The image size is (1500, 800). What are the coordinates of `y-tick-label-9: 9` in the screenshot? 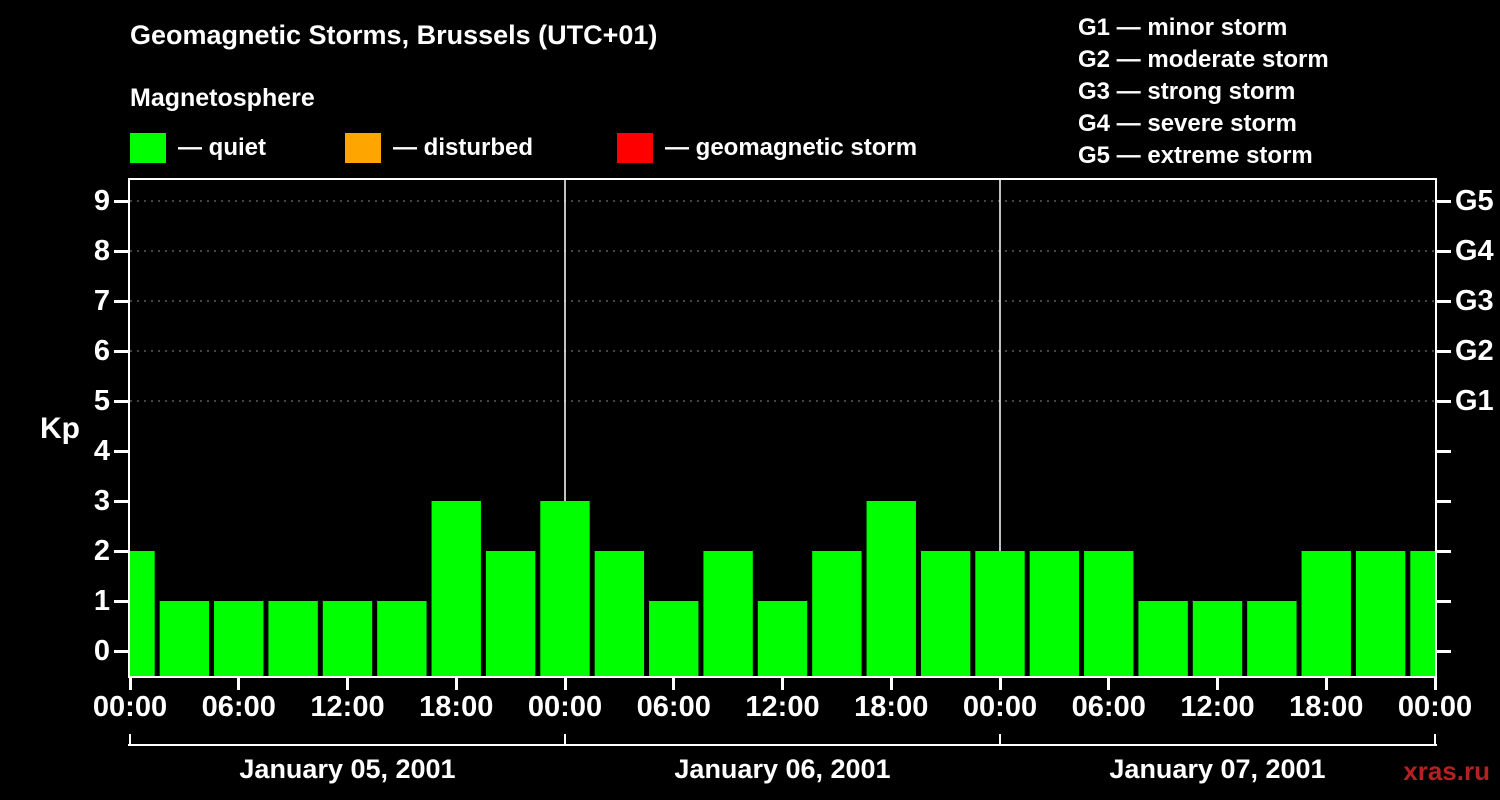 It's located at (101, 201).